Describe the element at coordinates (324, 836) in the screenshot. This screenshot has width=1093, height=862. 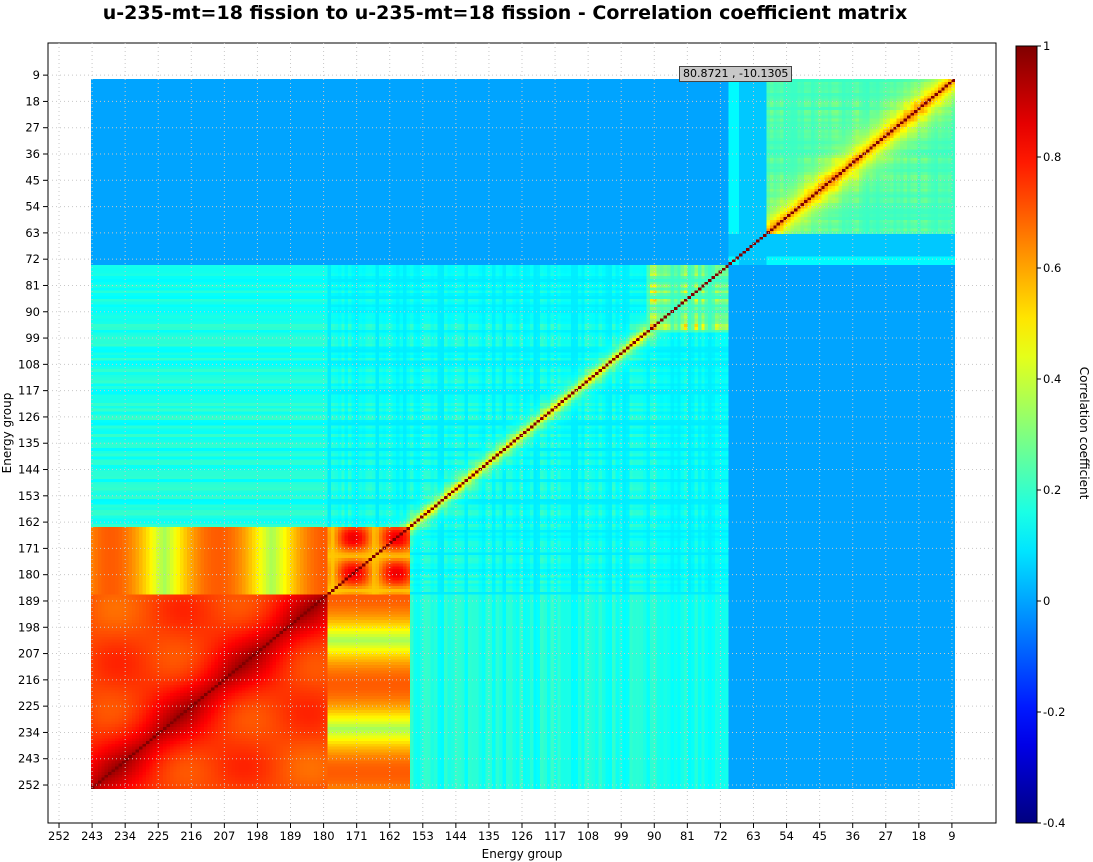
I see `x-tick-label: 180` at that location.